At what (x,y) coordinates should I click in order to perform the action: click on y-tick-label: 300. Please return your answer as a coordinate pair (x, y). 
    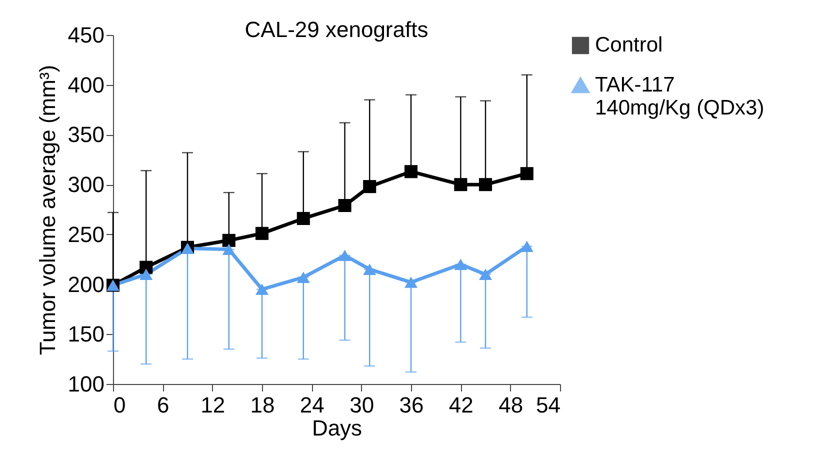
    Looking at the image, I should click on (86, 185).